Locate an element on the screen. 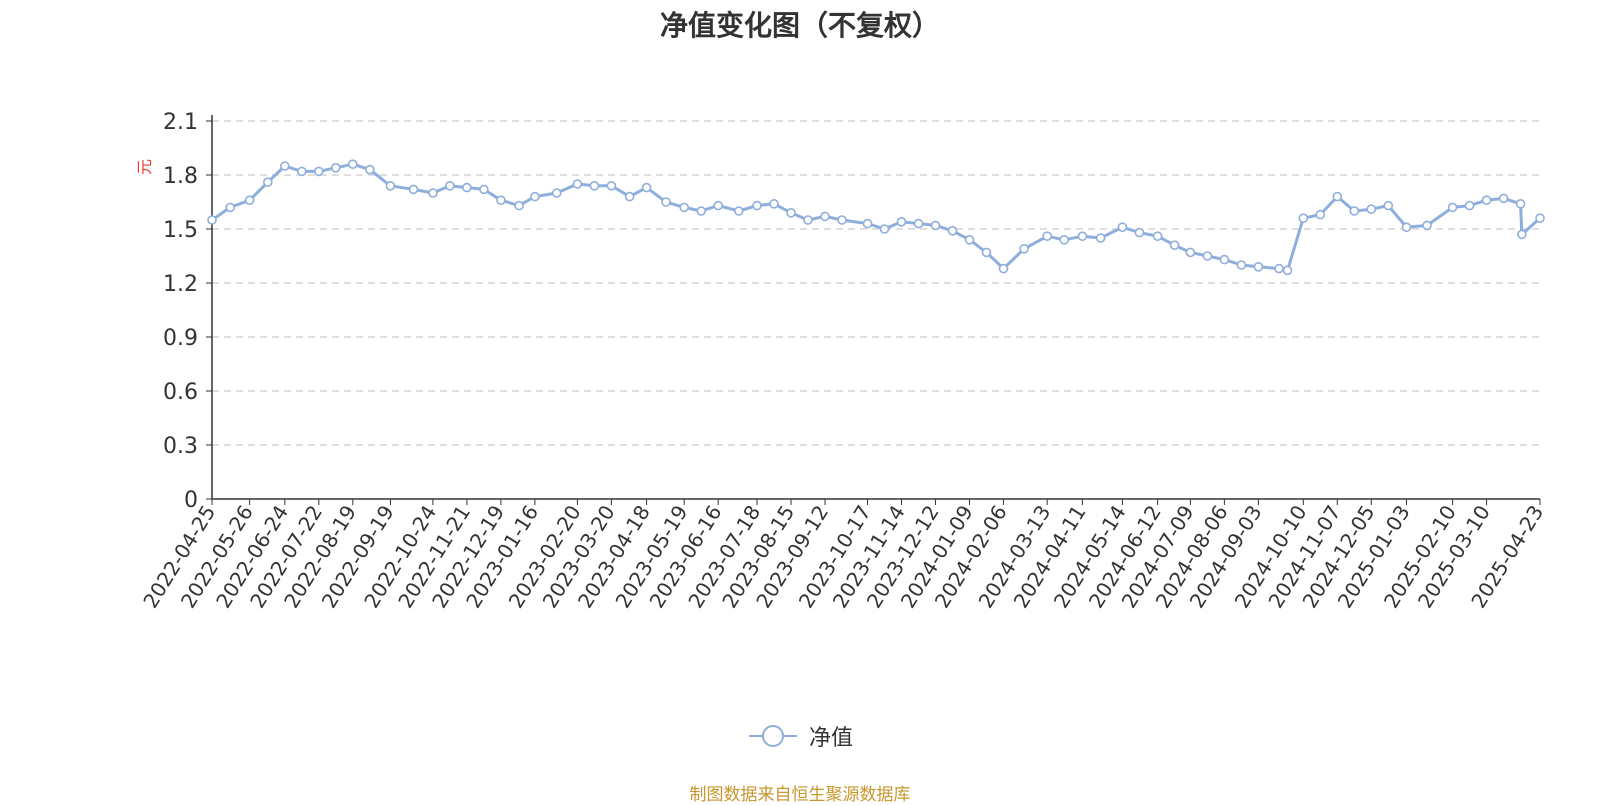 The height and width of the screenshot is (805, 1600). legend: 净值 is located at coordinates (800, 736).